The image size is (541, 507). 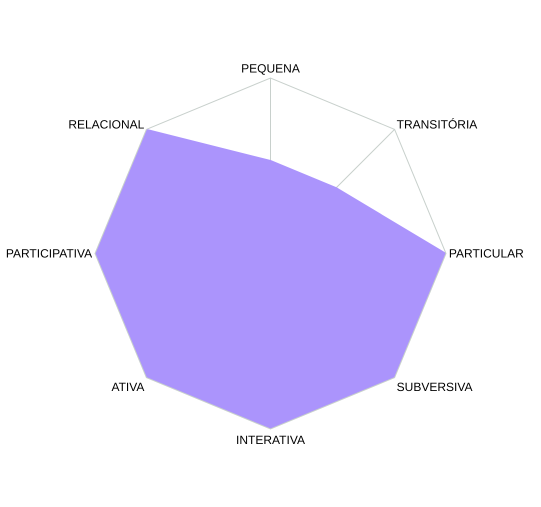 I want to click on spoke-label: PEQUENA, so click(x=270, y=69).